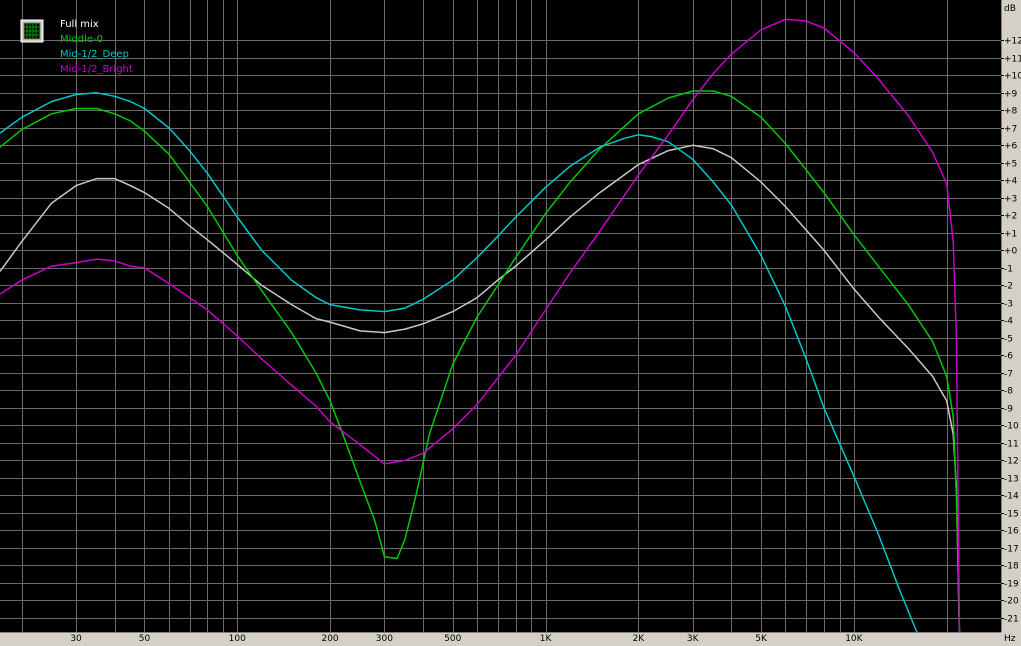 This screenshot has width=1021, height=646. Describe the element at coordinates (854, 638) in the screenshot. I see `x-tick-label: 10K` at that location.